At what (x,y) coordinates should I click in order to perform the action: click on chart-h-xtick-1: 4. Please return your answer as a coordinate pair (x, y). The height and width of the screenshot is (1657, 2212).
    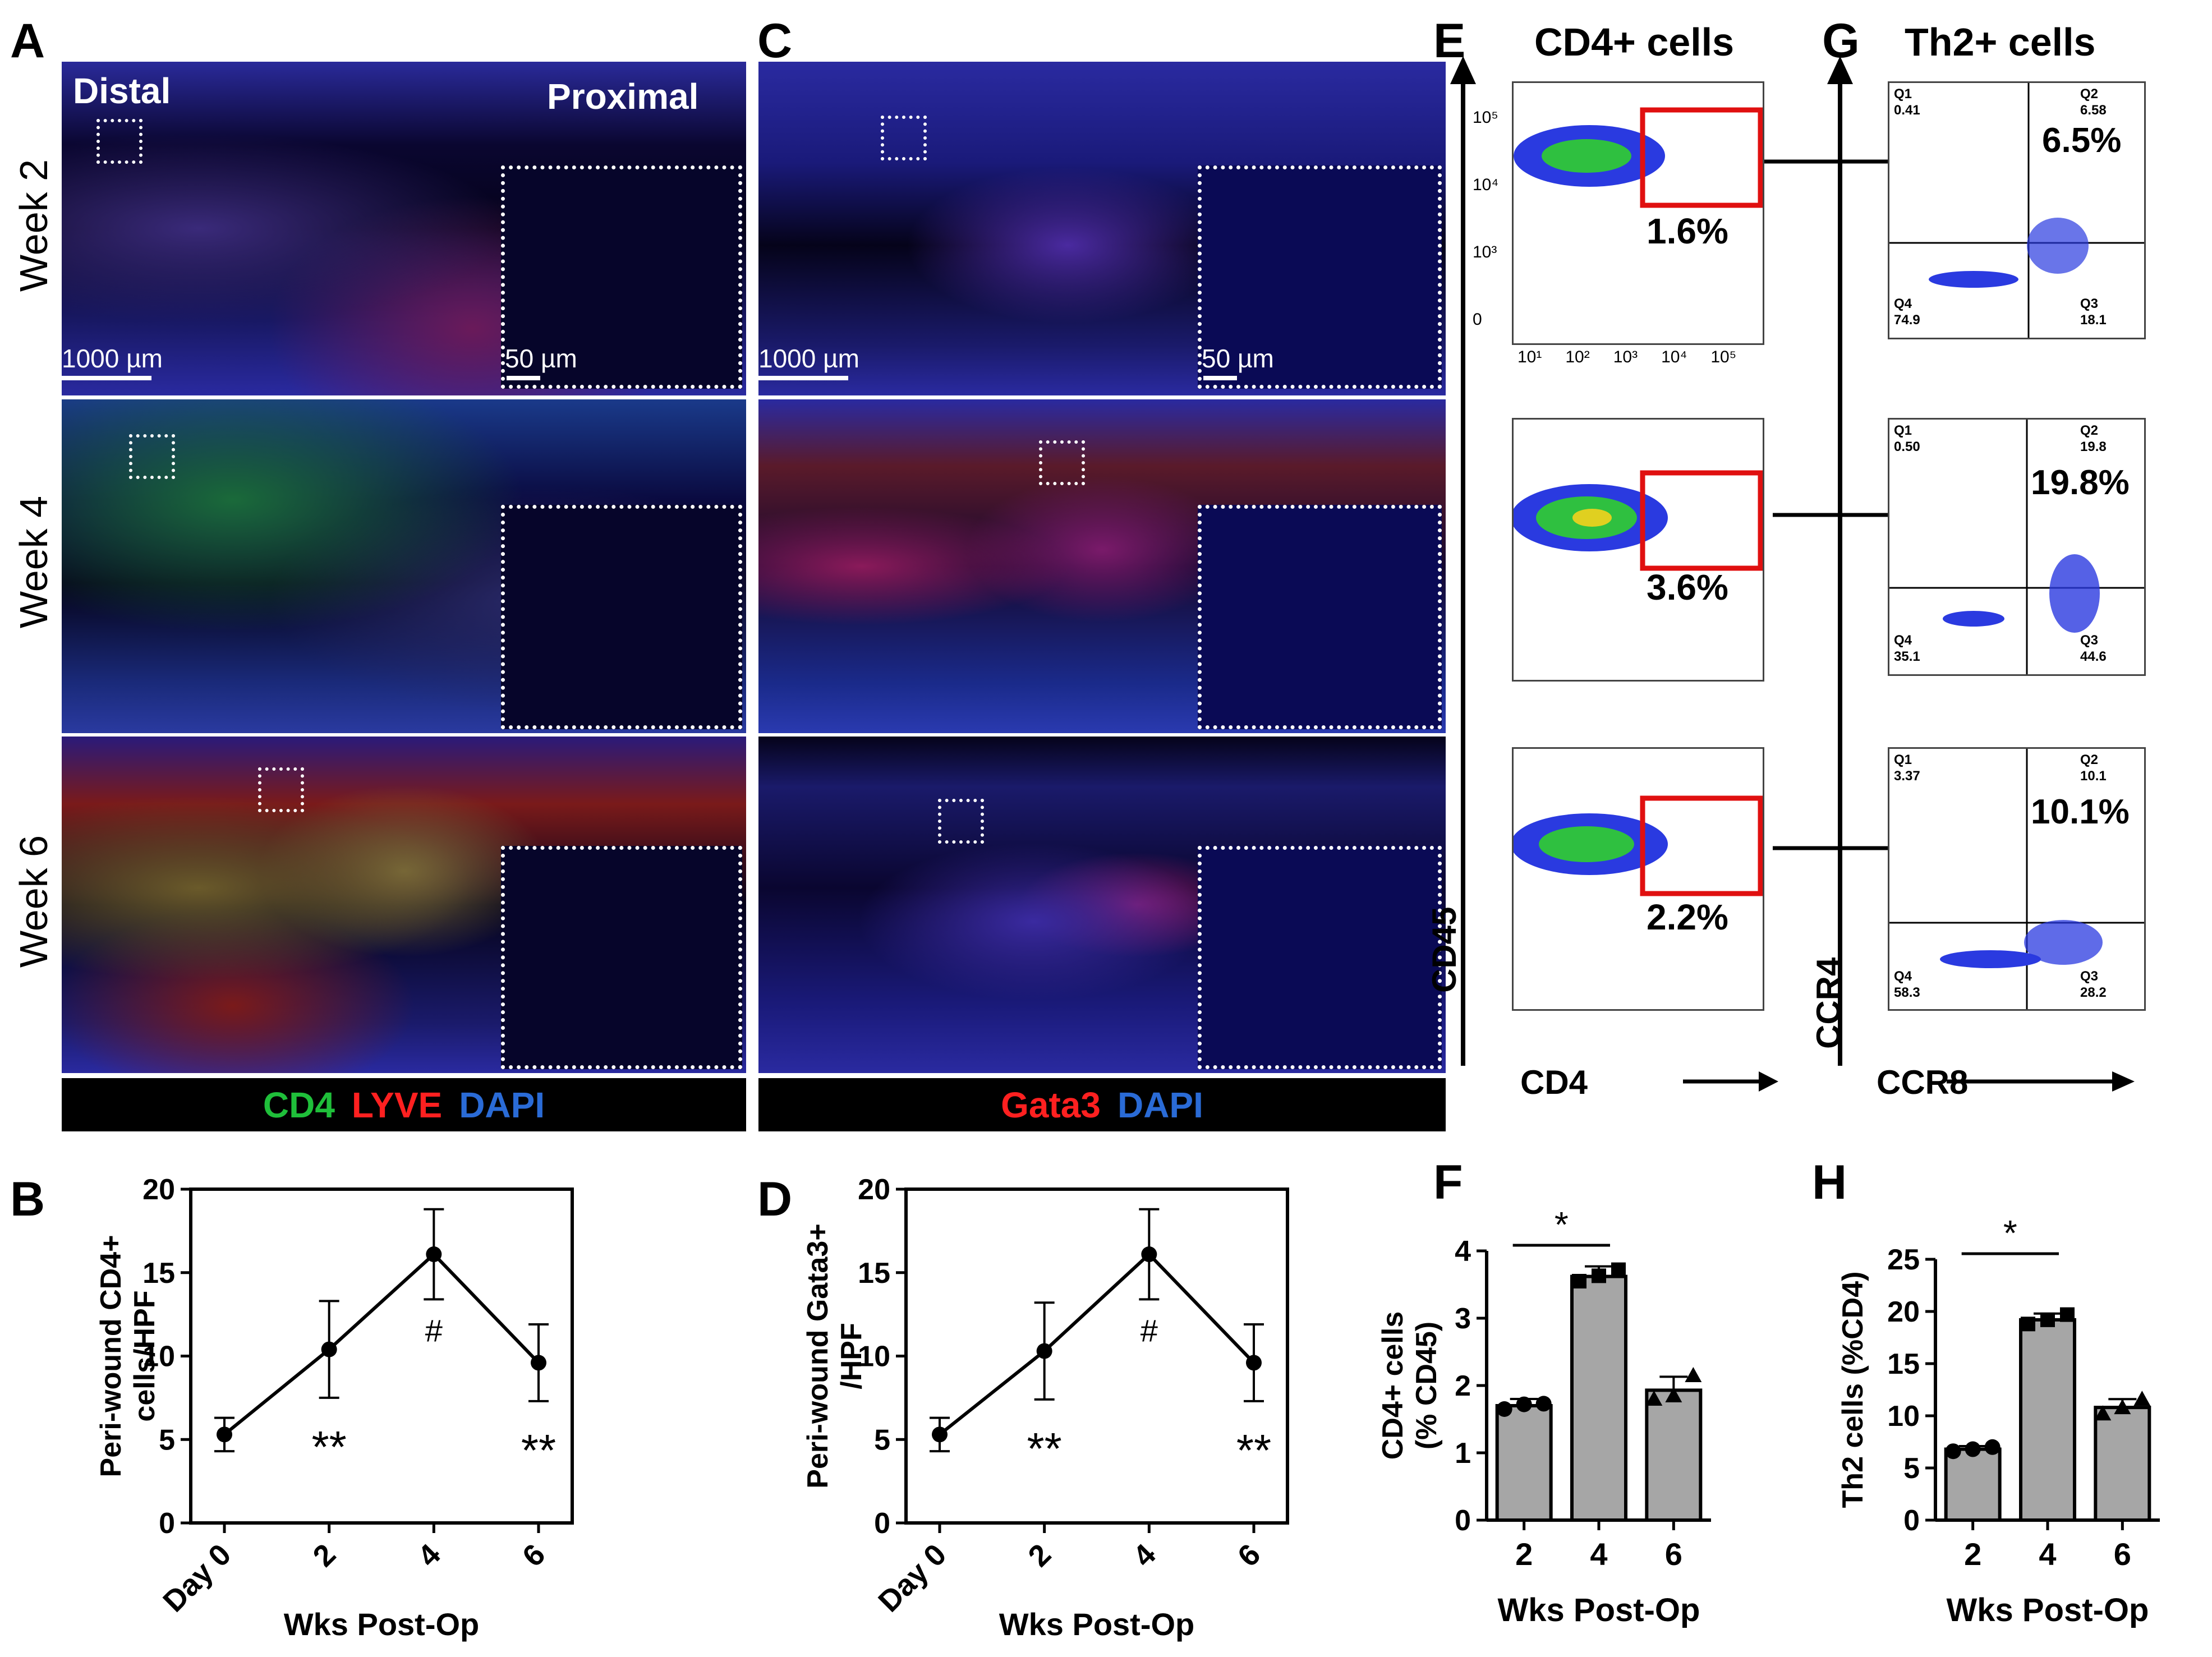
    Looking at the image, I should click on (2047, 1554).